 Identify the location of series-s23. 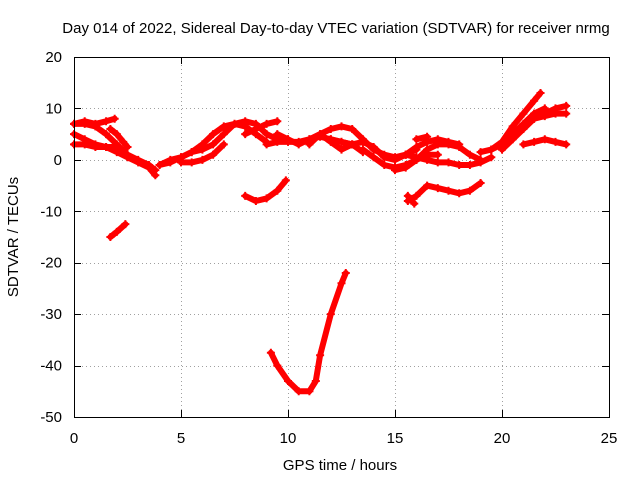
(550, 116).